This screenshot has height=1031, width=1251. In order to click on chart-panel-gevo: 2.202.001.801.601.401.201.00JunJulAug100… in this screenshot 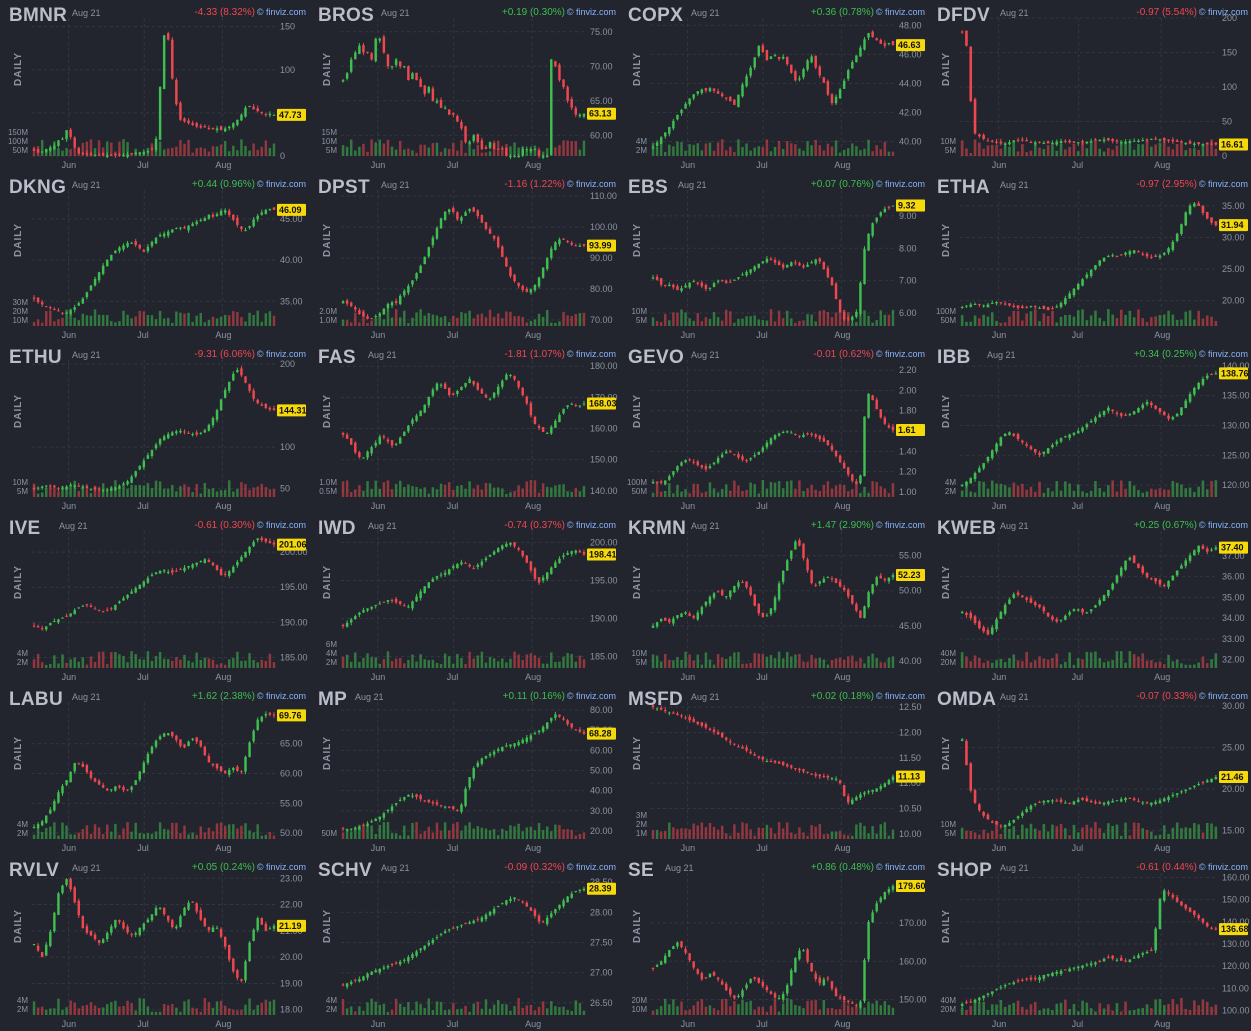, I will do `click(773, 427)`.